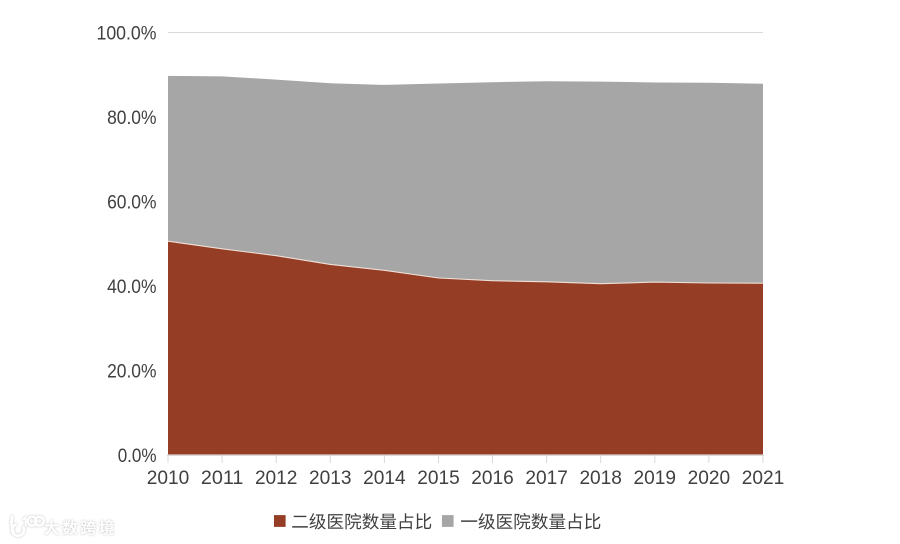 The image size is (900, 544). Describe the element at coordinates (131, 287) in the screenshot. I see `svg-text: 40.0%` at that location.